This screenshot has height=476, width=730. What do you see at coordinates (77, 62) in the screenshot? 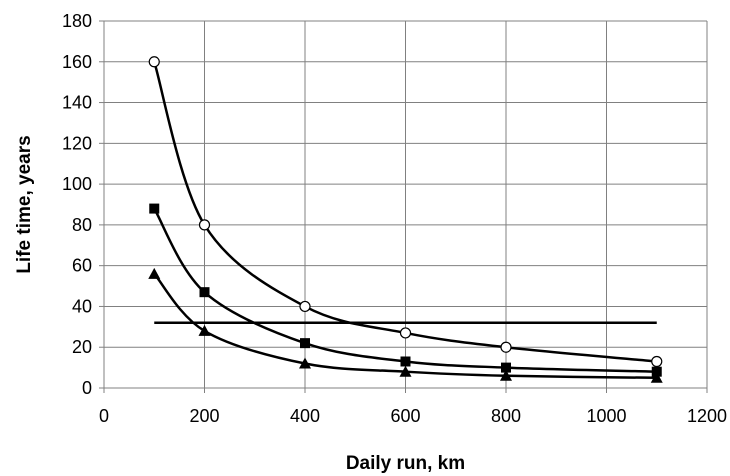
I see `y-tick-label: 160` at bounding box center [77, 62].